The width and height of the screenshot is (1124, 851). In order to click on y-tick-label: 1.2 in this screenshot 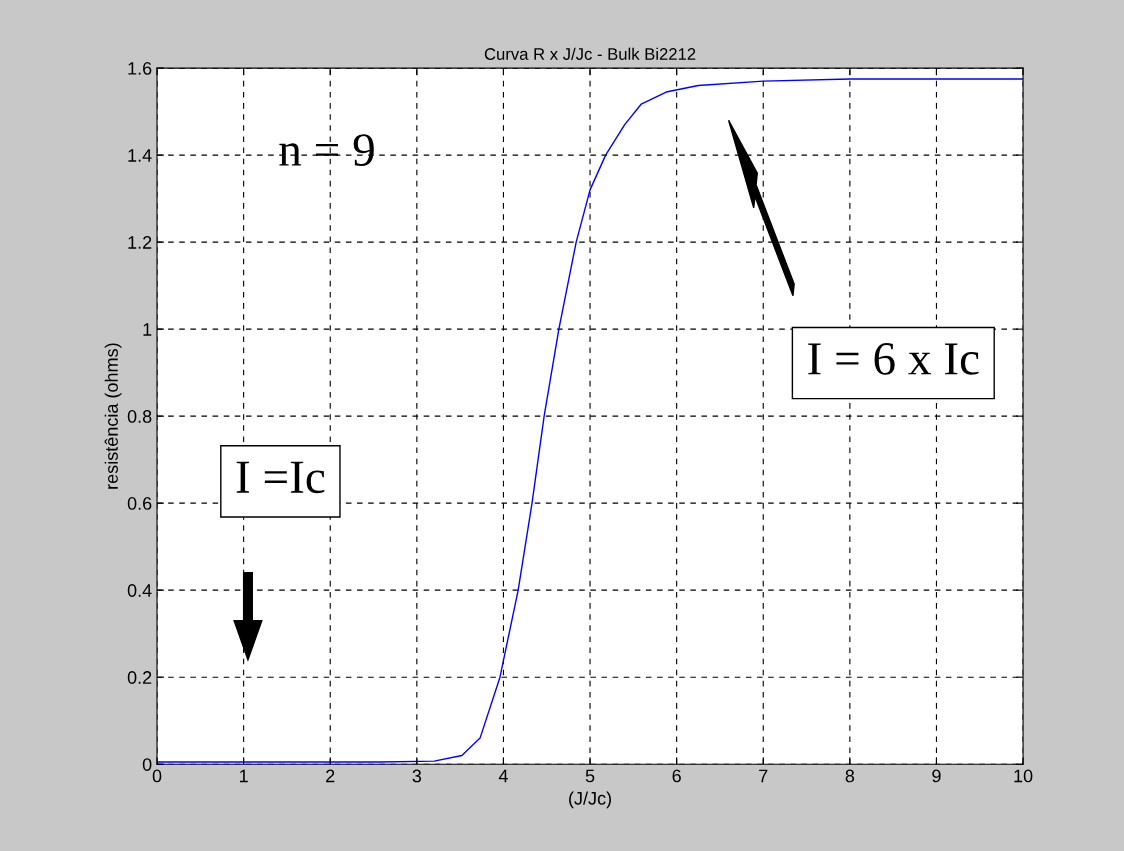, I will do `click(140, 242)`.